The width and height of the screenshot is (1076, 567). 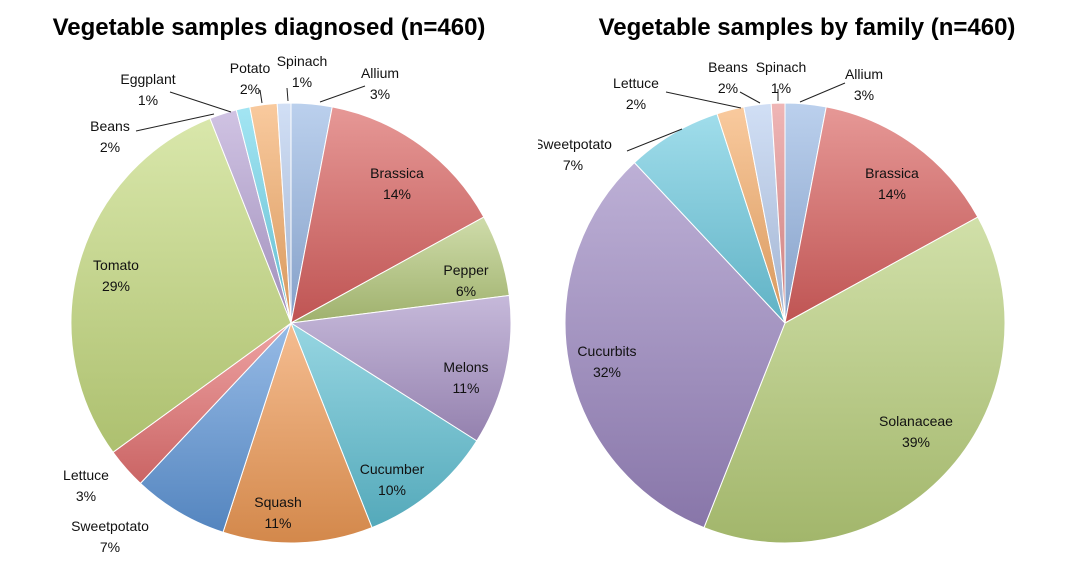 I want to click on slice-category-label: Eggplant, so click(x=147, y=79).